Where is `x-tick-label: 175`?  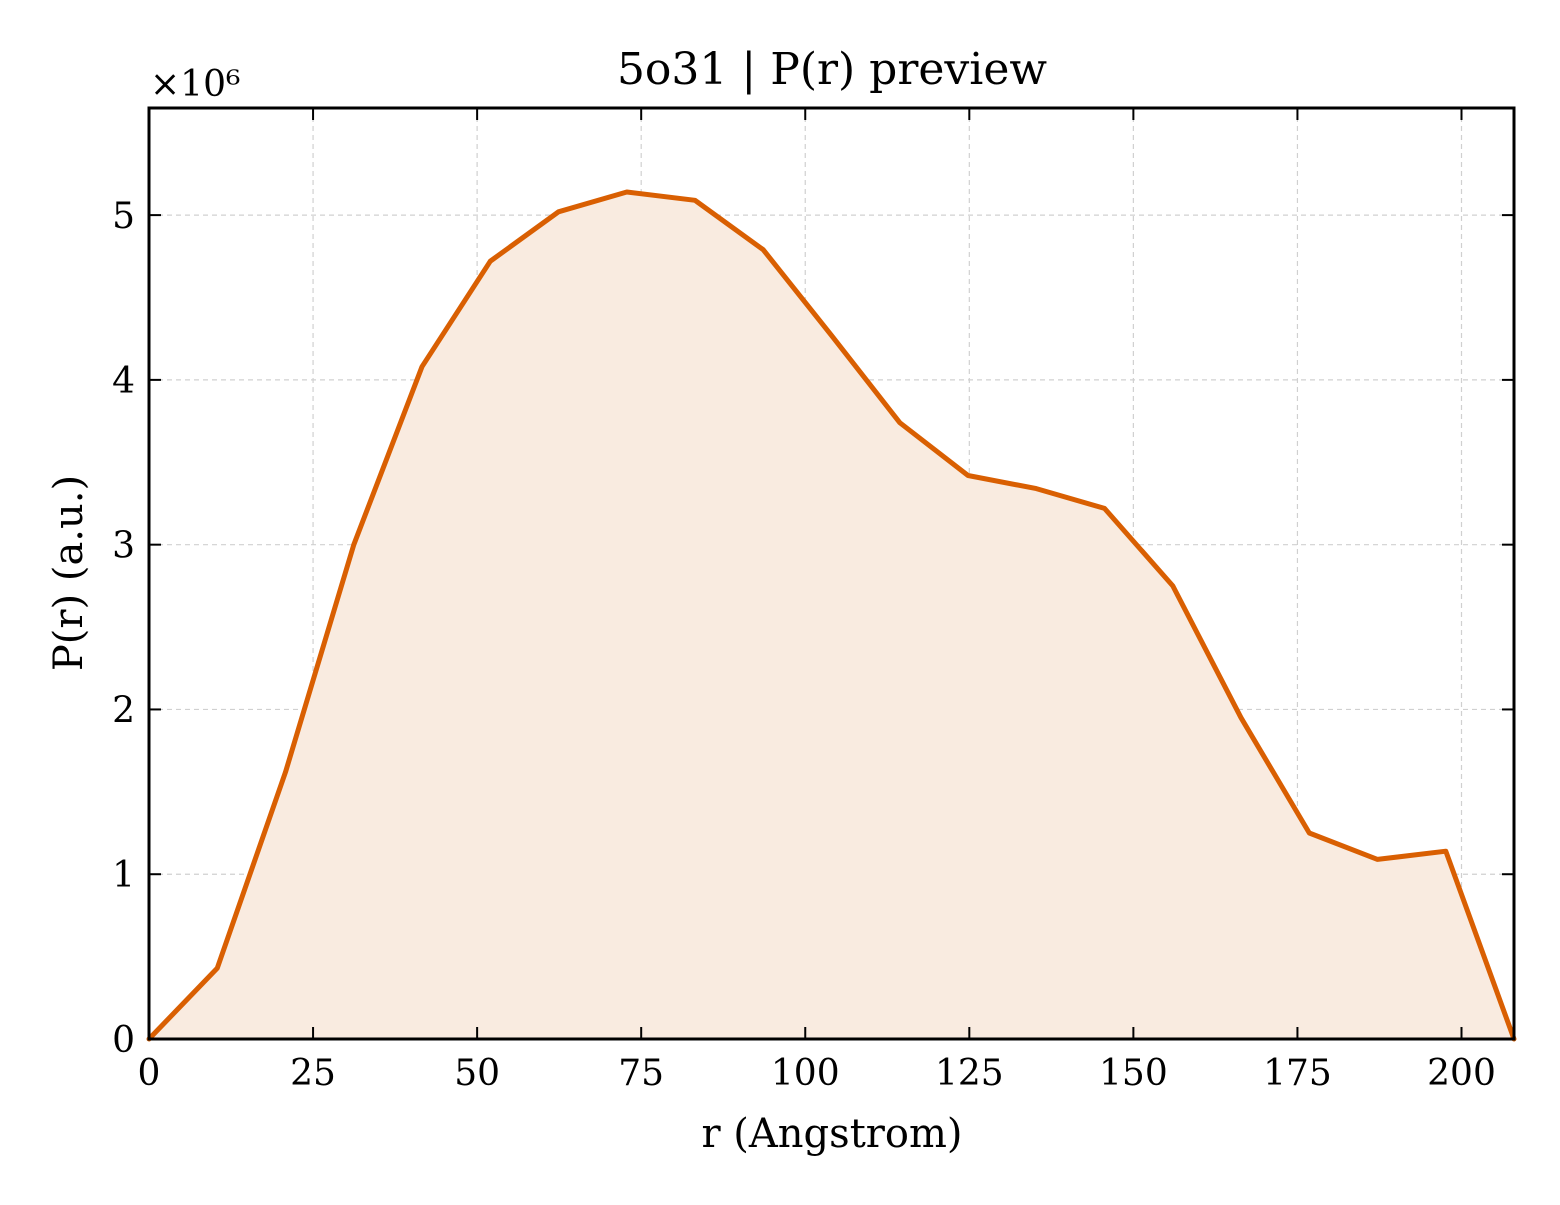 x-tick-label: 175 is located at coordinates (1297, 1073).